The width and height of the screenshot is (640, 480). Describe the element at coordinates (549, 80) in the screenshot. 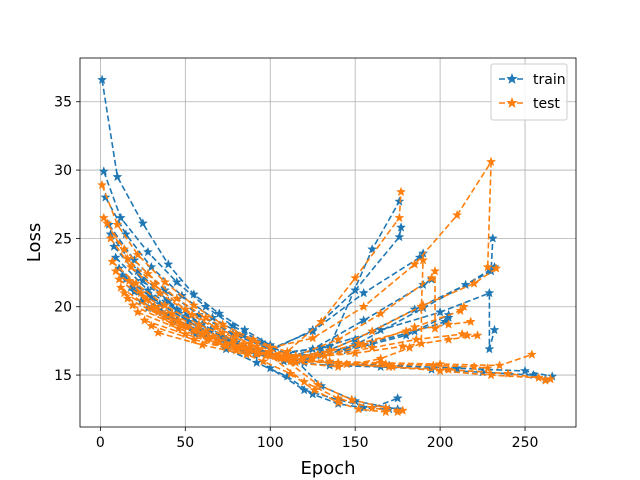

I see `legend-label-train: train` at that location.